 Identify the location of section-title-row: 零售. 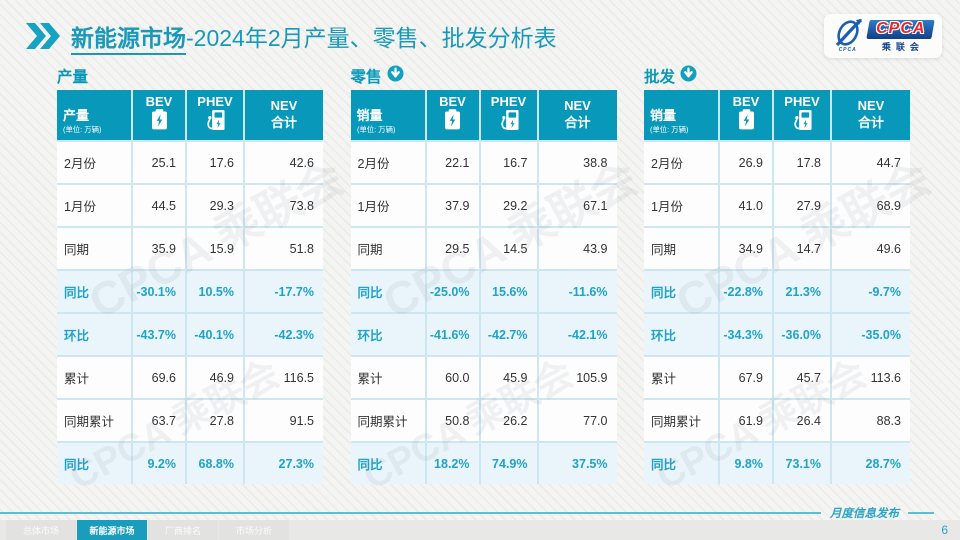
(484, 76).